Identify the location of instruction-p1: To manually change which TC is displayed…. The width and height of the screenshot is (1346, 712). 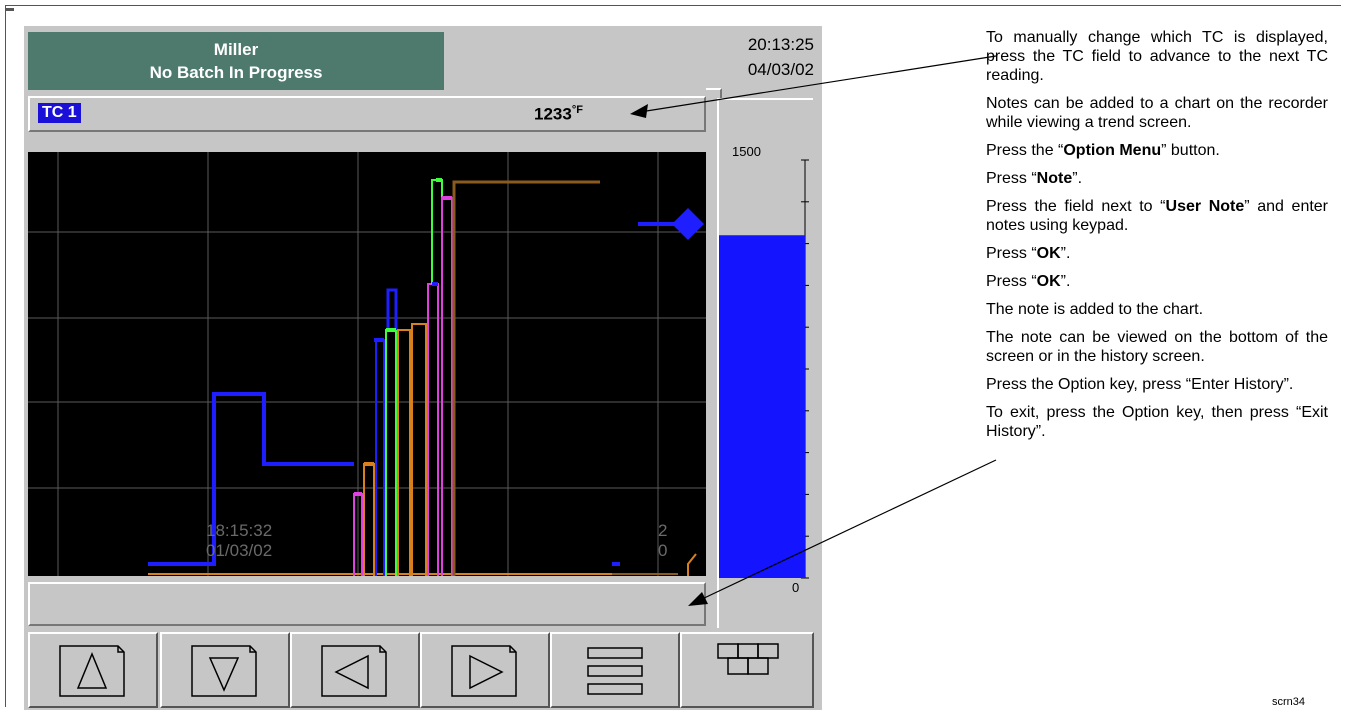
(1157, 56).